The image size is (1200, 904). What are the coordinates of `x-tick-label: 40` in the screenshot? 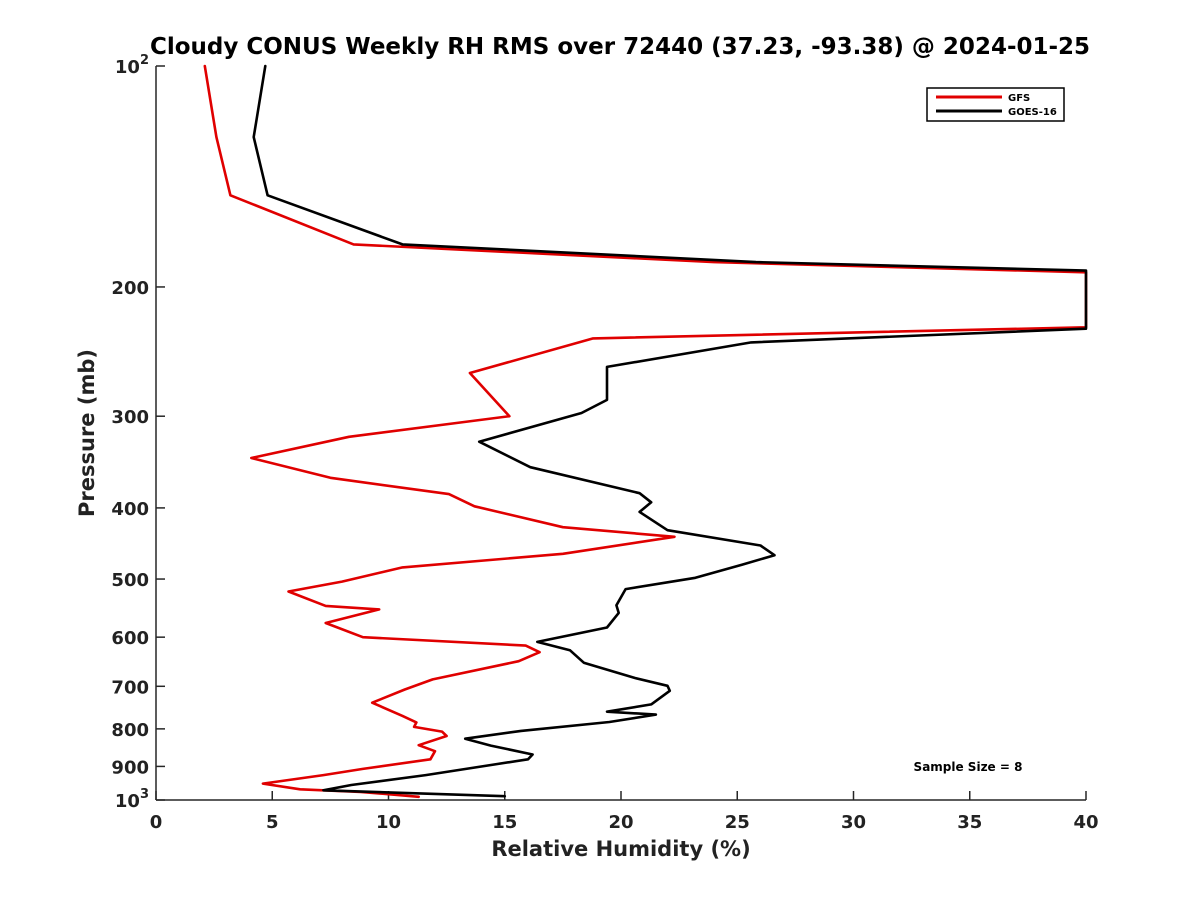 It's located at (1085, 822).